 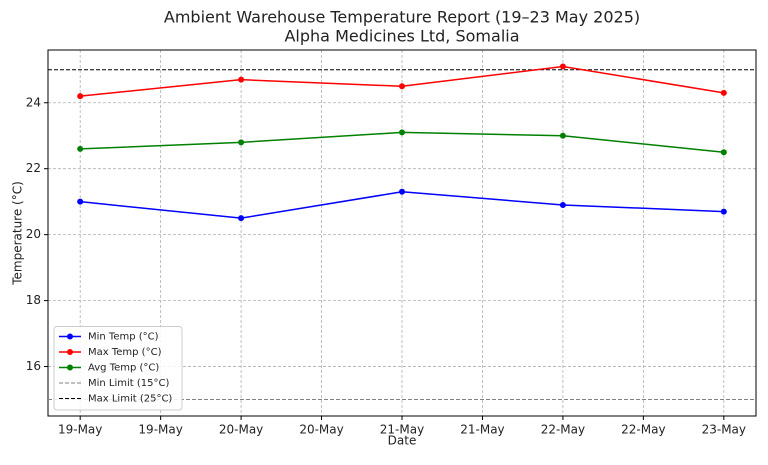 I want to click on y-tick-label: 20, so click(x=33, y=234).